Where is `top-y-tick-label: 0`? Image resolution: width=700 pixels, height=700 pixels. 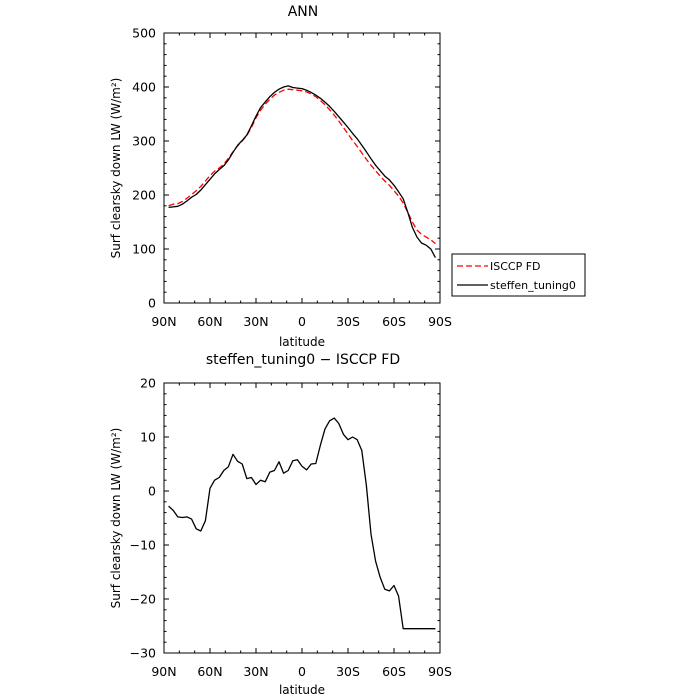
top-y-tick-label: 0 is located at coordinates (152, 303).